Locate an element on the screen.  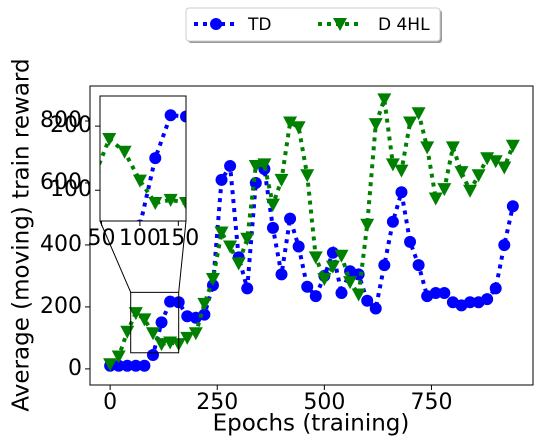
x-tick-label: 250 is located at coordinates (217, 402).